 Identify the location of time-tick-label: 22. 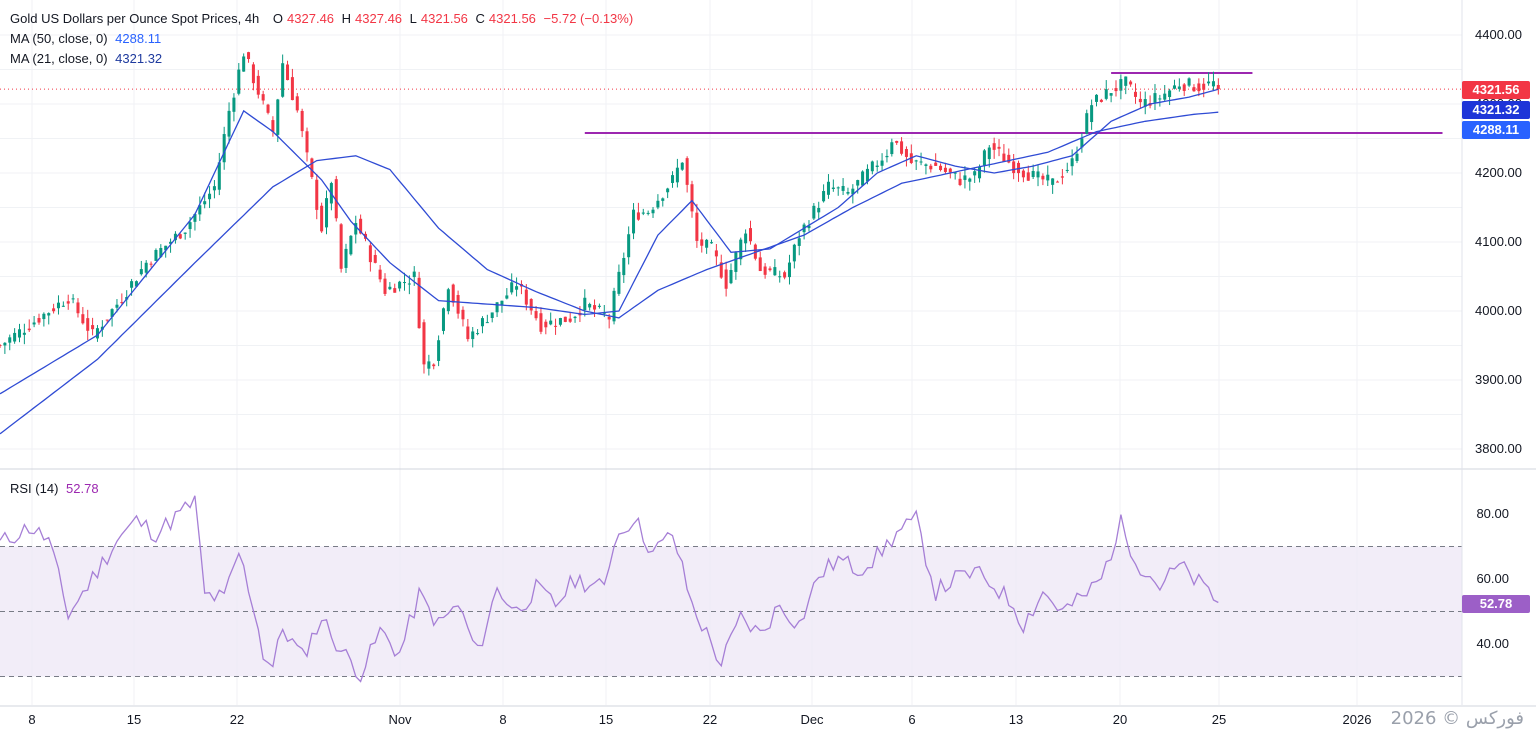
(237, 719).